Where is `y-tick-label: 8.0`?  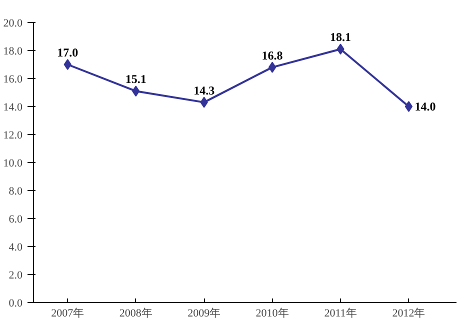 y-tick-label: 8.0 is located at coordinates (15, 192).